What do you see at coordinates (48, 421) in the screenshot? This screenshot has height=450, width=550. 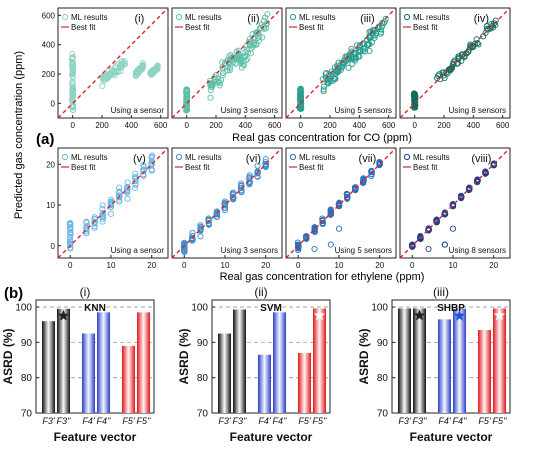 I see `category-tick-label: F3'` at bounding box center [48, 421].